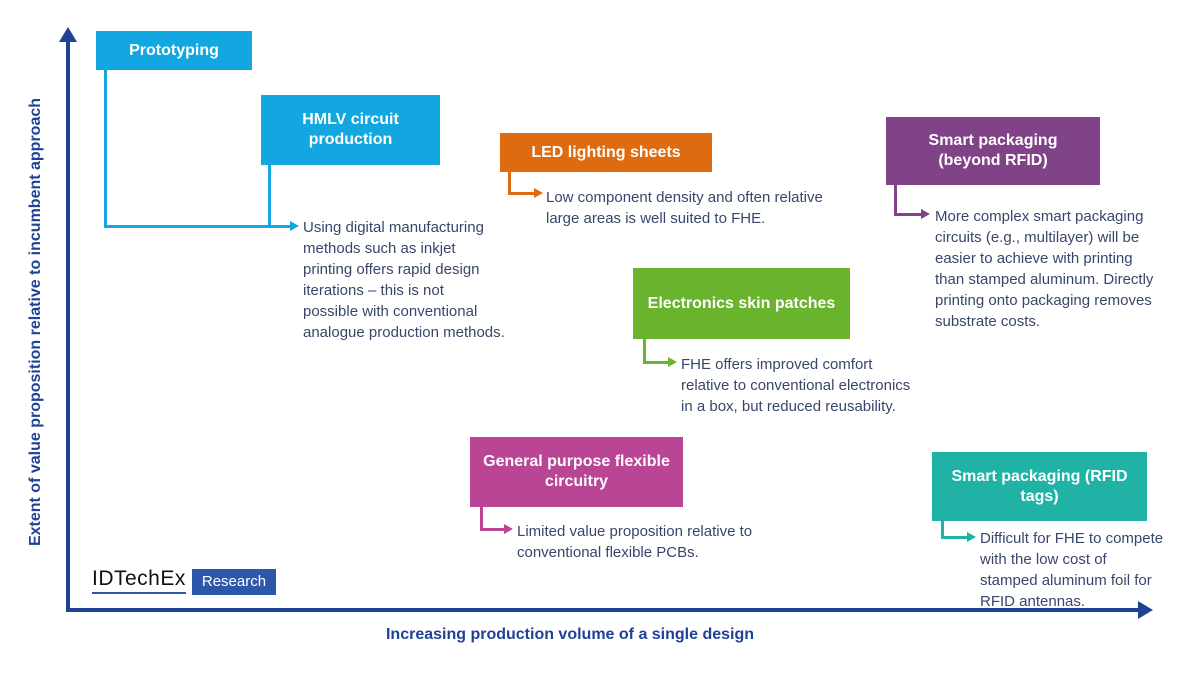  Describe the element at coordinates (492, 529) in the screenshot. I see `connector-flex-horizontal` at that location.